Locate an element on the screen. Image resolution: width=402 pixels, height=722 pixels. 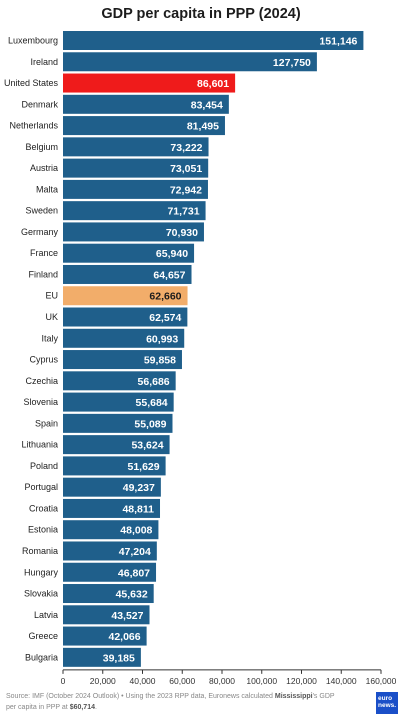
value-label: 81,495 is located at coordinates (203, 127).